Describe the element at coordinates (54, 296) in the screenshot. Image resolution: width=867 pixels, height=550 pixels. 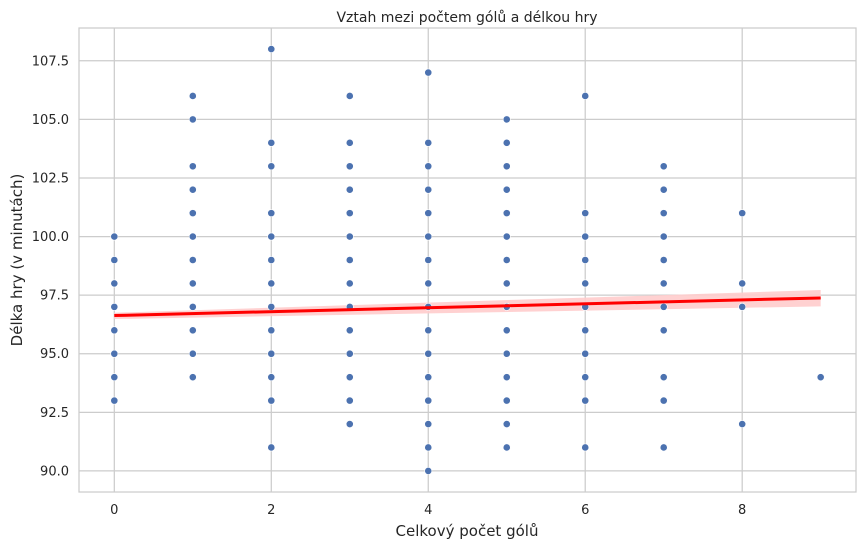
I see `y-tick-label: 97.5` at that location.